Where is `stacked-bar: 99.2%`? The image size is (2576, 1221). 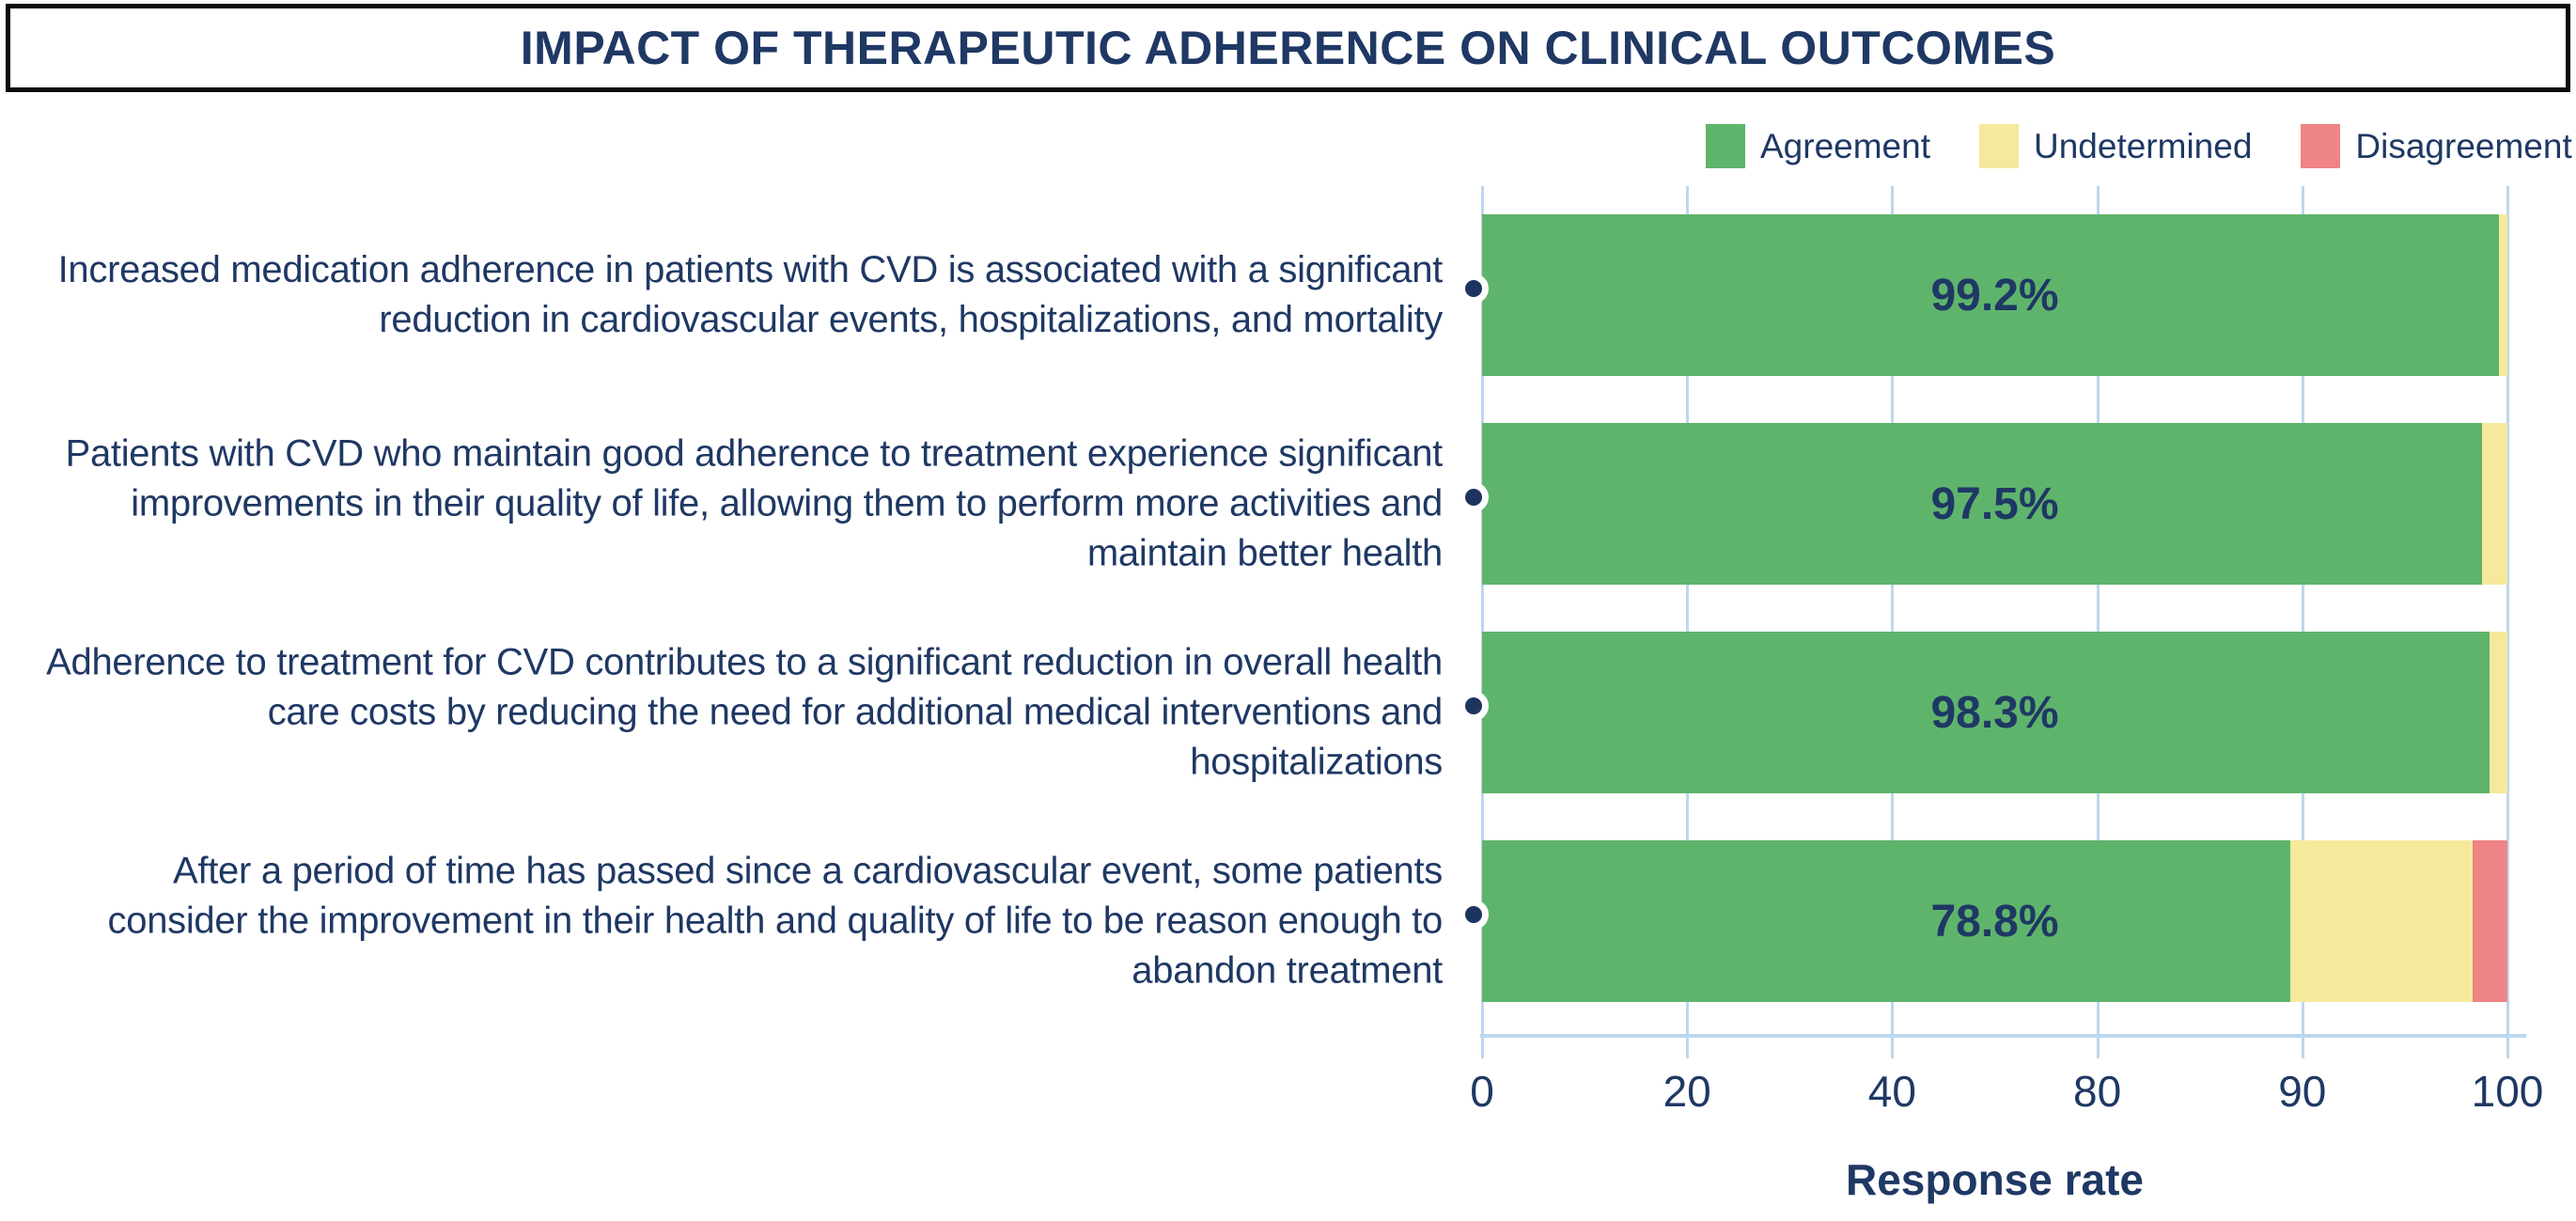 stacked-bar: 99.2% is located at coordinates (1995, 295).